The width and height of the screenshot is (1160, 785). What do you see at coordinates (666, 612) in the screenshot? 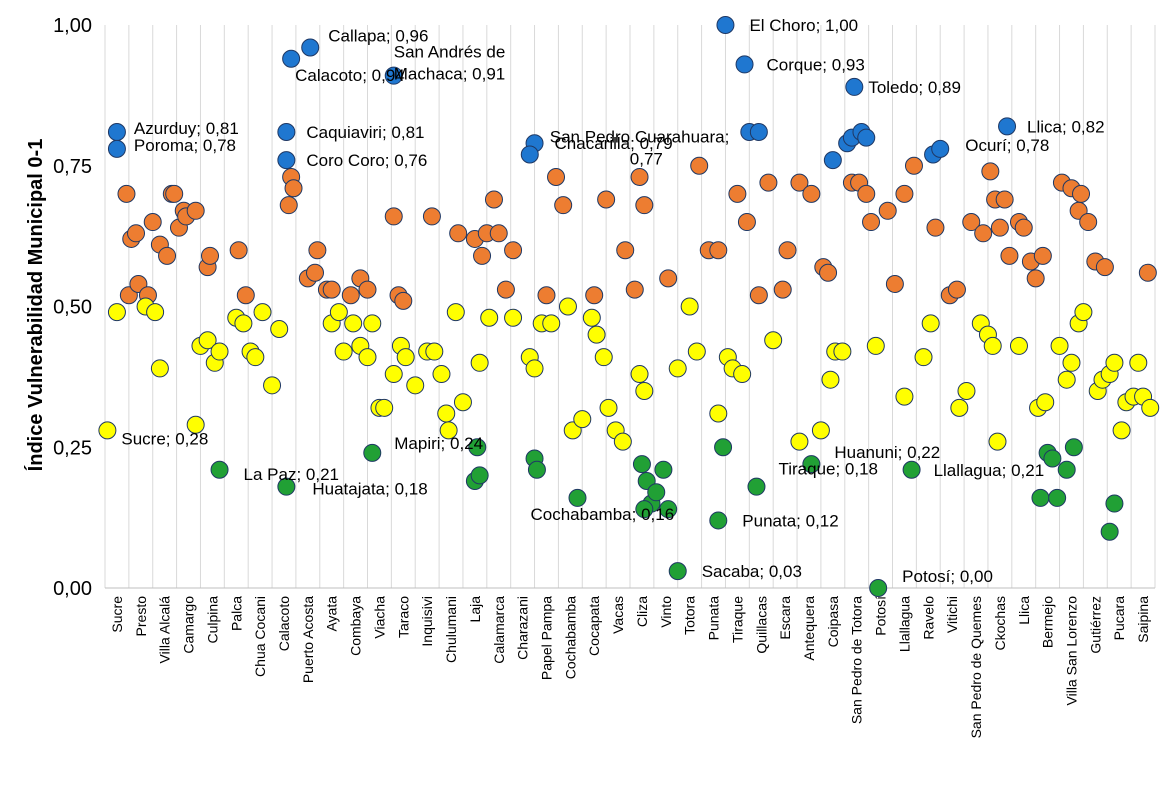
I see `x-tick-label: Vinto` at bounding box center [666, 612].